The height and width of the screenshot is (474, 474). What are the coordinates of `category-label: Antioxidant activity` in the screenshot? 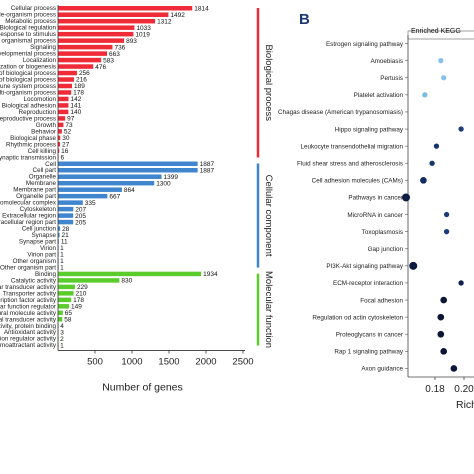 It's located at (30, 332).